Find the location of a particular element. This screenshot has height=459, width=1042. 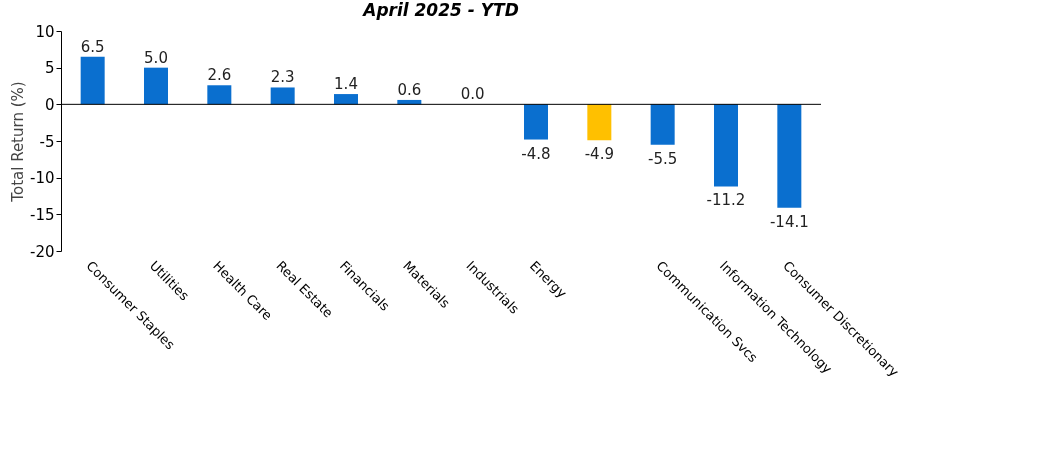

data-label: -14.1 is located at coordinates (789, 221).